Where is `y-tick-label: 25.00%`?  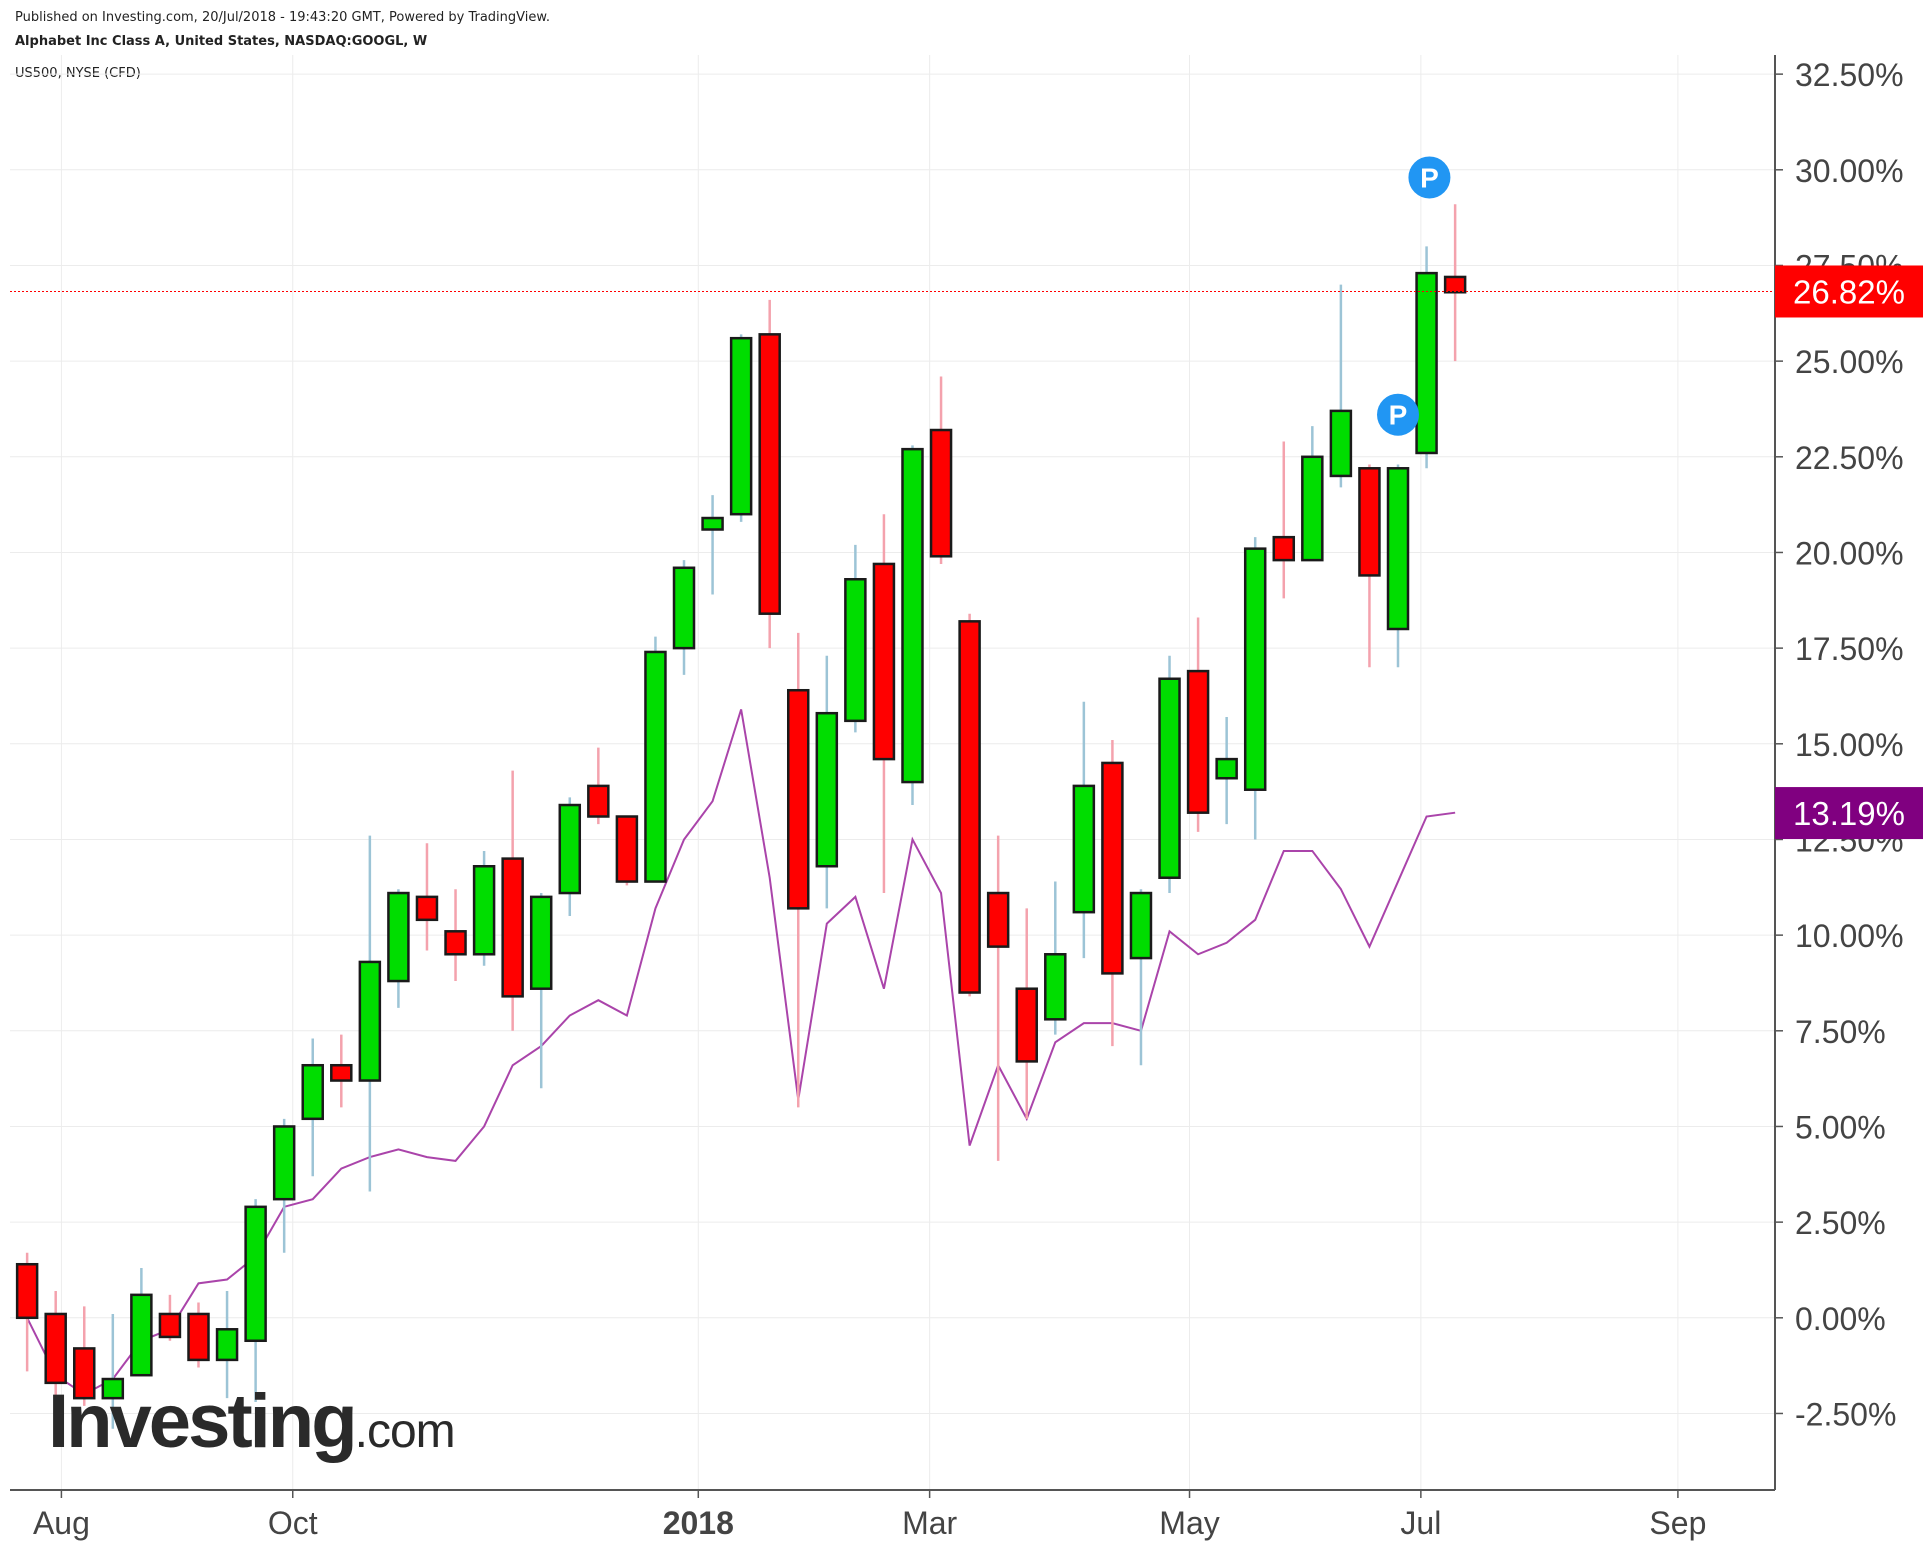 y-tick-label: 25.00% is located at coordinates (1849, 362).